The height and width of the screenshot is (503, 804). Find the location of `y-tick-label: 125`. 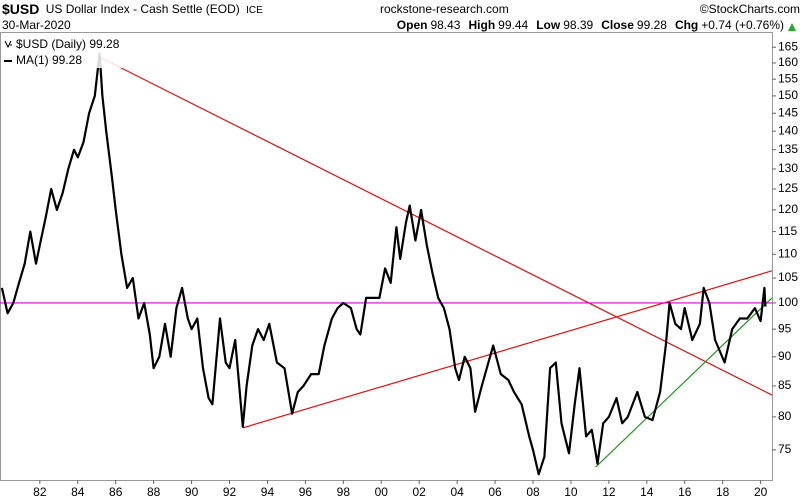

y-tick-label: 125 is located at coordinates (788, 188).